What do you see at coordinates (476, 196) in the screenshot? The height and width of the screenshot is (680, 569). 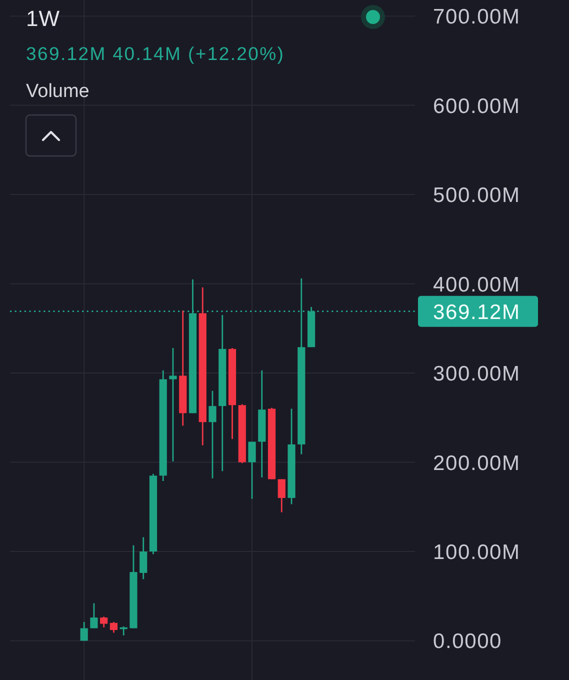 I see `y-tick-label: 500.00M` at bounding box center [476, 196].